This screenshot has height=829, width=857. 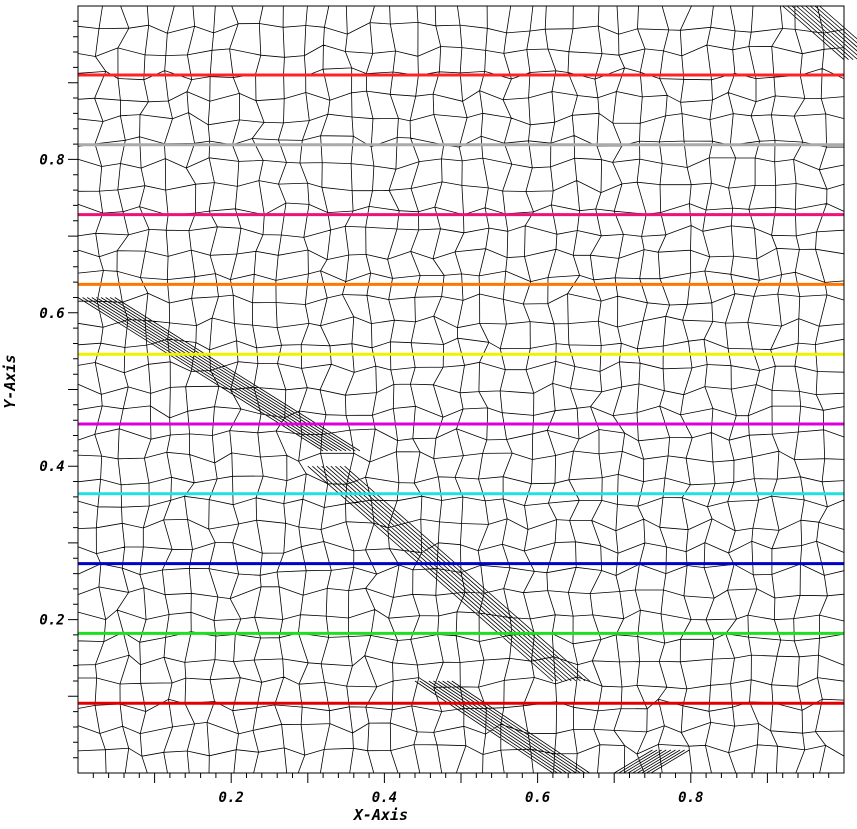 What do you see at coordinates (51, 390) in the screenshot?
I see `y-tick-labels: 0.2 0.4 0.6 0.8` at bounding box center [51, 390].